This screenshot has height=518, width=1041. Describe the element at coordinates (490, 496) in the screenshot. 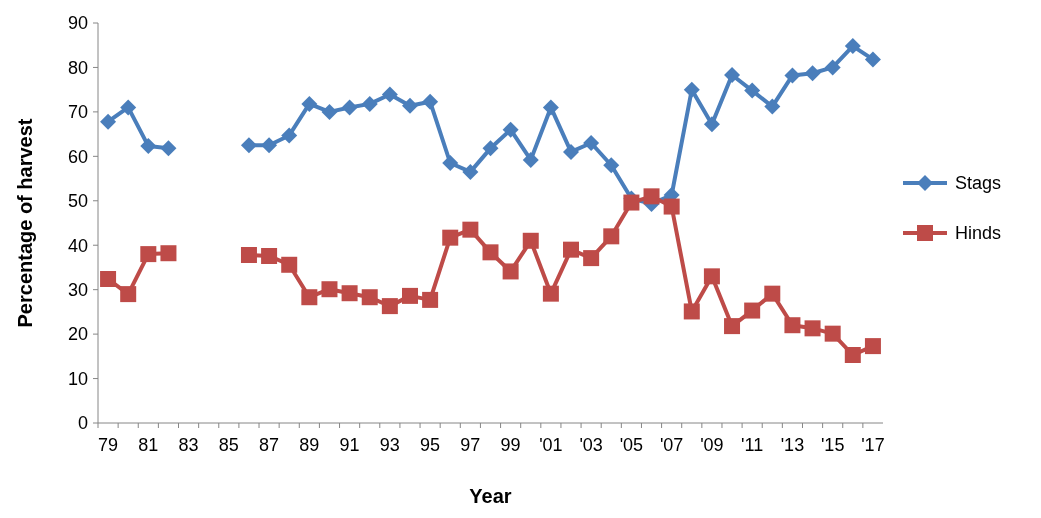

I see `x-axis-title: Year` at that location.